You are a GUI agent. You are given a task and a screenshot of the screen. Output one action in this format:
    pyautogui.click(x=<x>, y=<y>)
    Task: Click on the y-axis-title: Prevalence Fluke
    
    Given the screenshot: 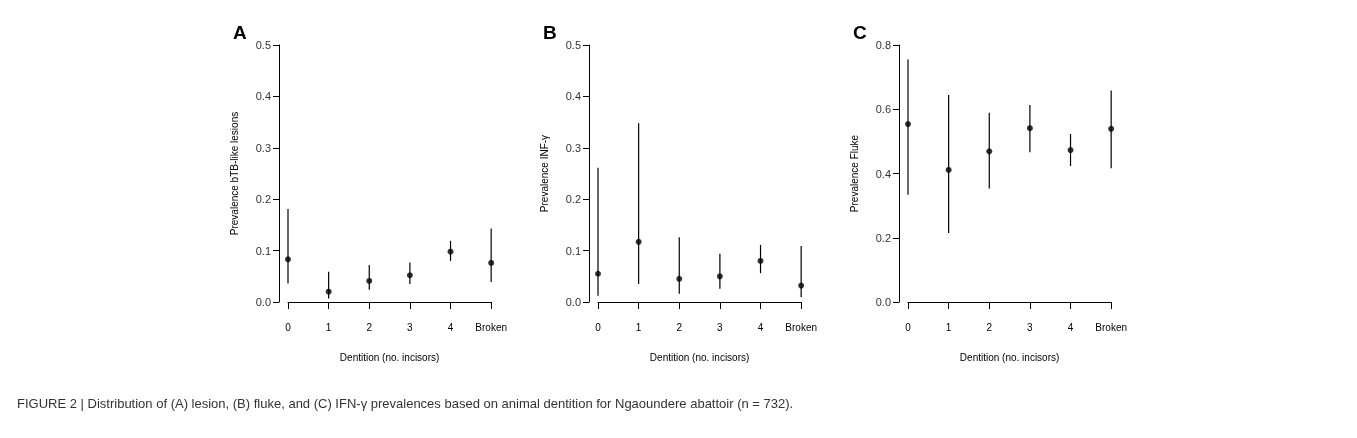 What is the action you would take?
    pyautogui.click(x=854, y=173)
    